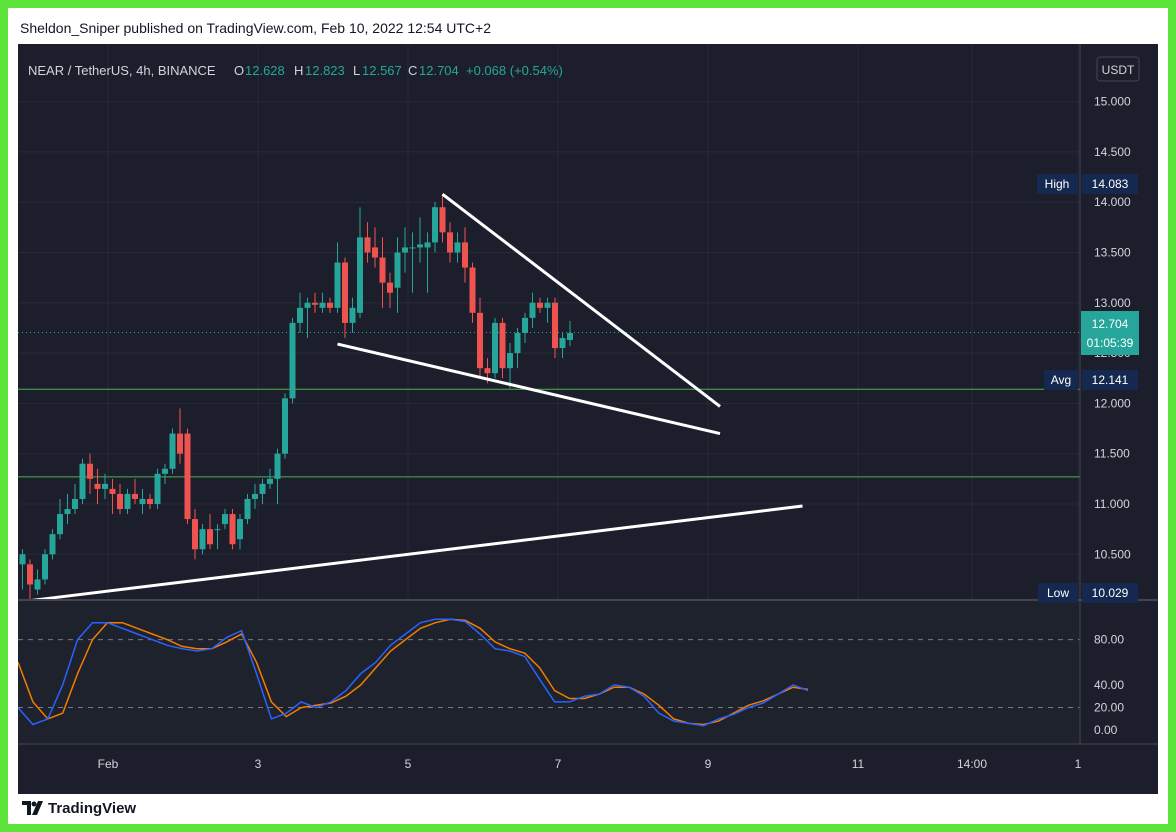  What do you see at coordinates (1078, 764) in the screenshot?
I see `x-tick-label: 1` at bounding box center [1078, 764].